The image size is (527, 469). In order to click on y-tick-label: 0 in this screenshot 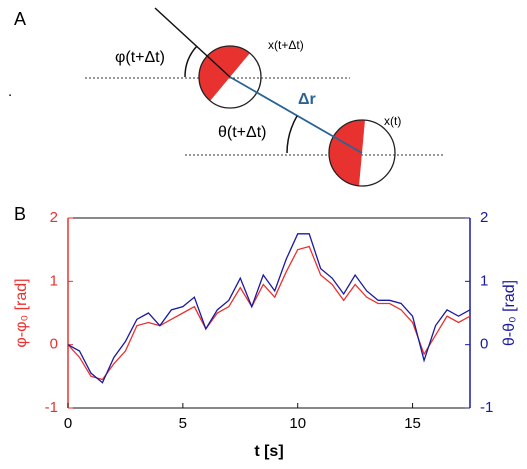, I will do `click(54, 344)`.